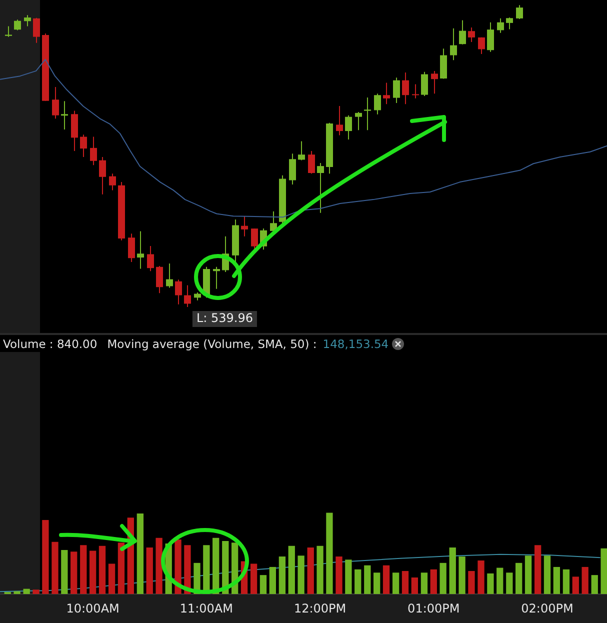 Image resolution: width=607 pixels, height=623 pixels. What do you see at coordinates (355, 344) in the screenshot?
I see `text: 148,153.54` at bounding box center [355, 344].